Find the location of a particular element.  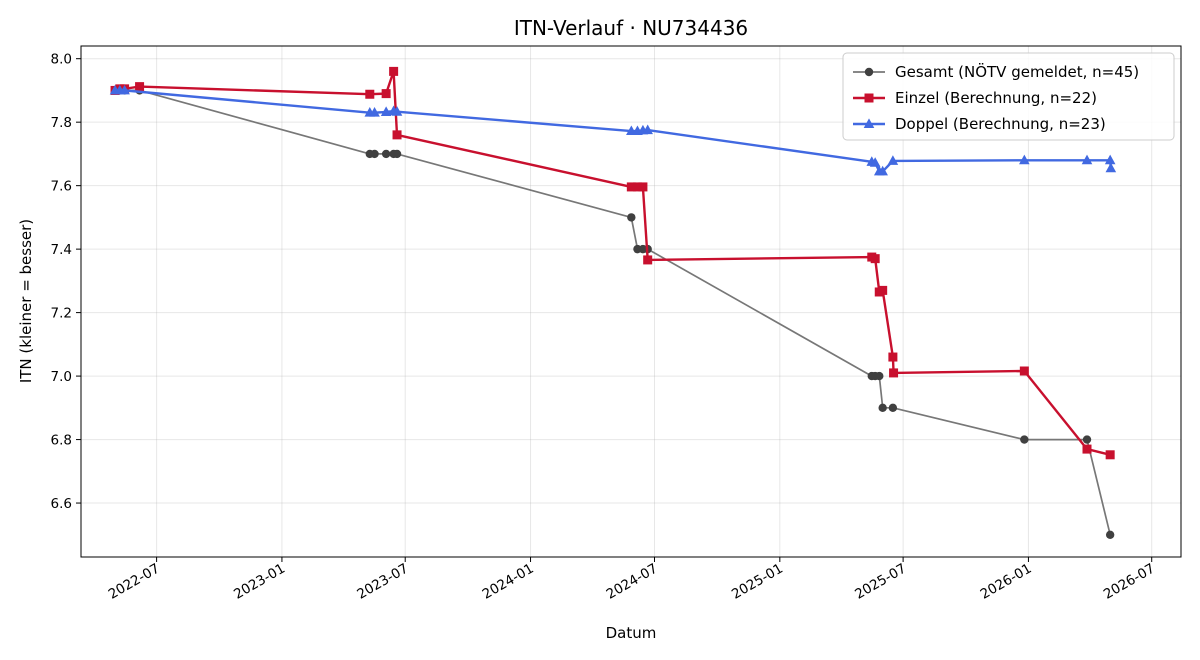

y-tick-label: 7.4 is located at coordinates (61, 250).